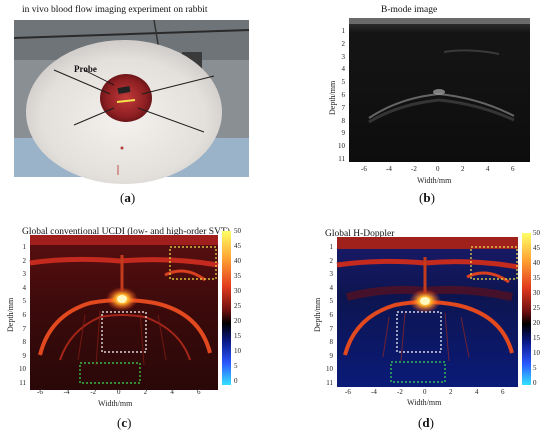 The height and width of the screenshot is (439, 550). Describe the element at coordinates (237, 291) in the screenshot. I see `panel-c-cbtick-tick-4: 30` at that location.